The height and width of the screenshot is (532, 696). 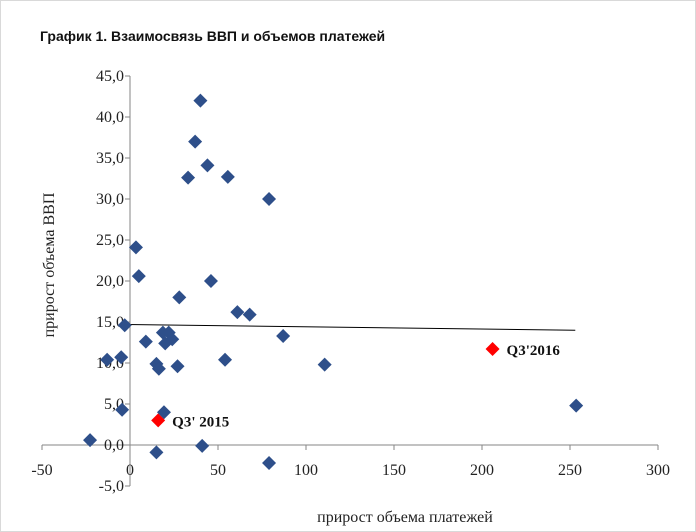 What do you see at coordinates (306, 470) in the screenshot?
I see `x-tick-label: 100` at bounding box center [306, 470].